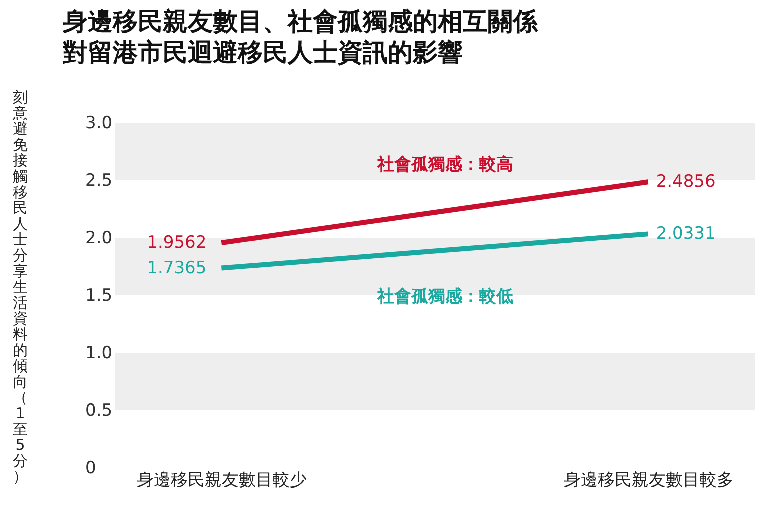 This screenshot has height=505, width=760. What do you see at coordinates (99, 124) in the screenshot?
I see `y-tick-label: 3.0` at bounding box center [99, 124].